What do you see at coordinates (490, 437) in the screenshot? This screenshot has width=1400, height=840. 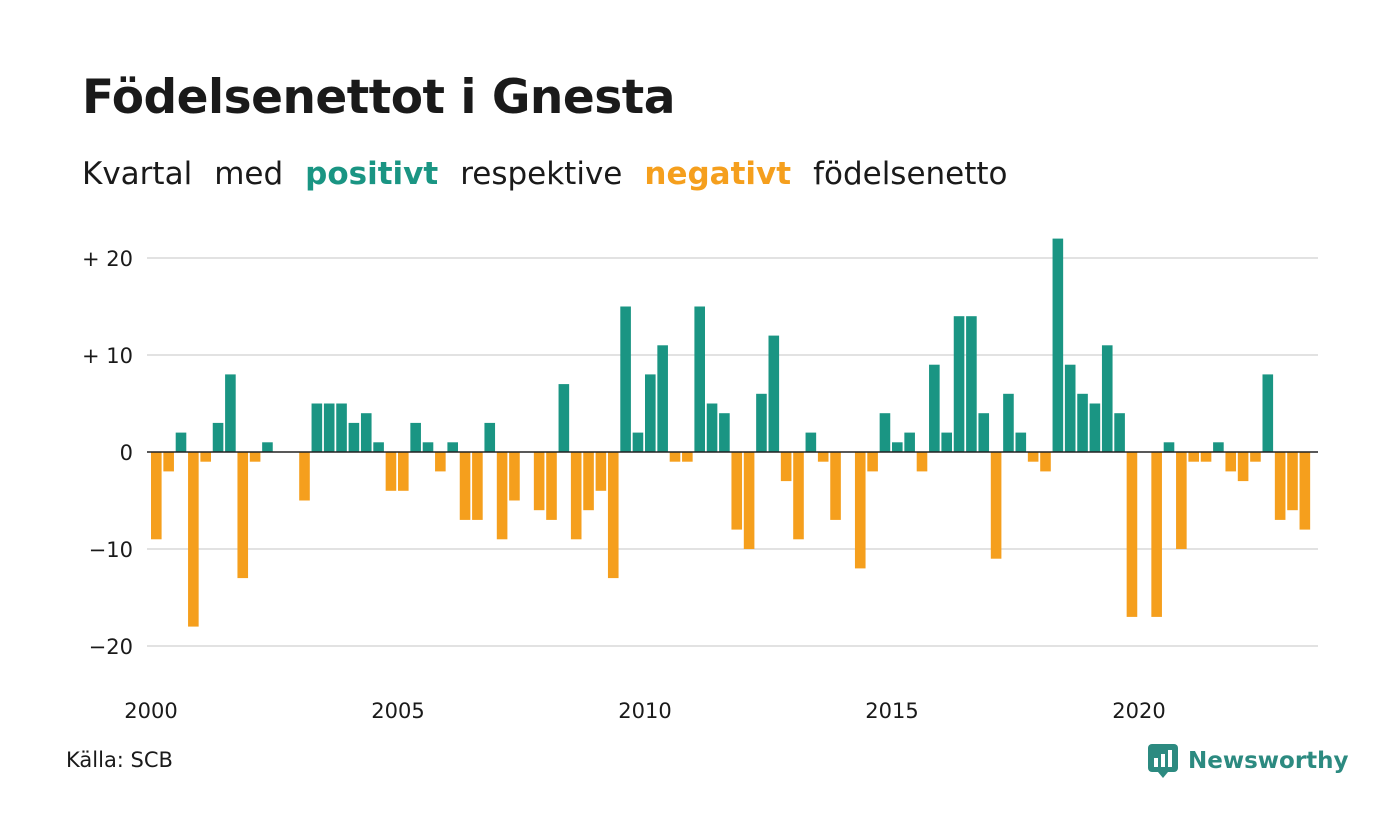 I see `bar: 2006 Q4: 3` at bounding box center [490, 437].